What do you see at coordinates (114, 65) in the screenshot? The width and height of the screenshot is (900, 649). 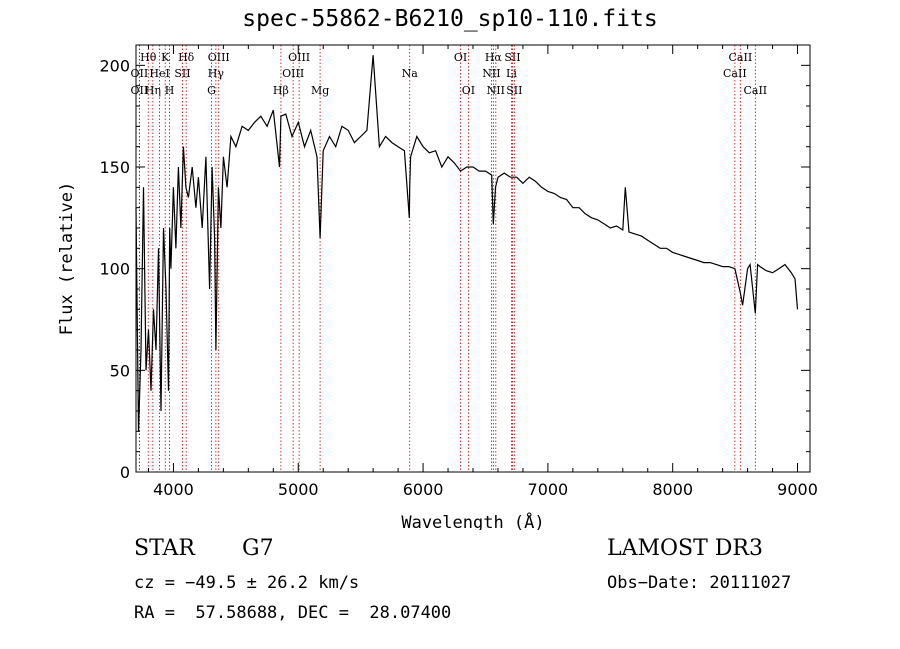 I see `y-tick-label: 200` at bounding box center [114, 65].